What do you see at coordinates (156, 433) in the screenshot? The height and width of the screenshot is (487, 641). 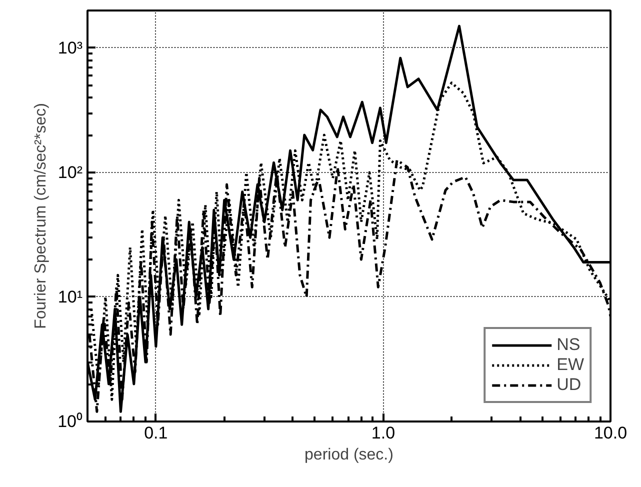 I see `x-tick-label: 0.1` at bounding box center [156, 433].